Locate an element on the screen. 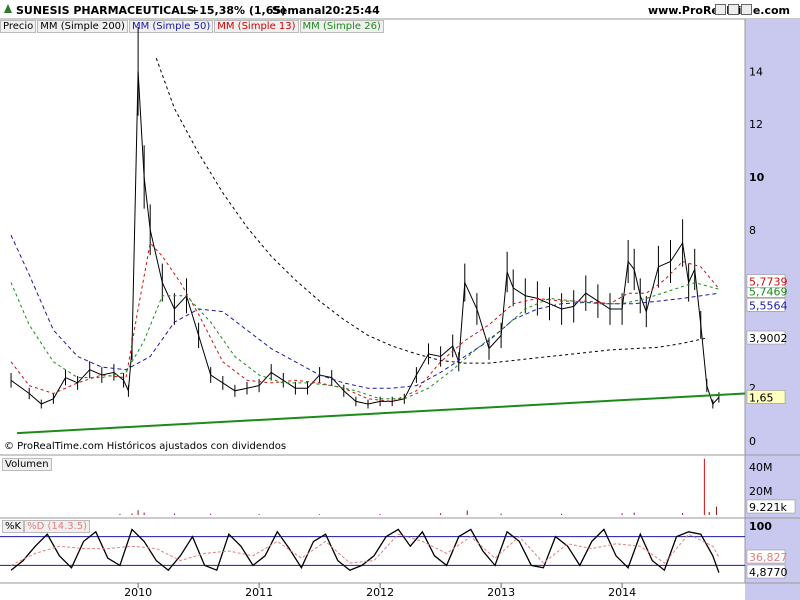 The width and height of the screenshot is (800, 600). stoch-d-badge is located at coordinates (766, 556).